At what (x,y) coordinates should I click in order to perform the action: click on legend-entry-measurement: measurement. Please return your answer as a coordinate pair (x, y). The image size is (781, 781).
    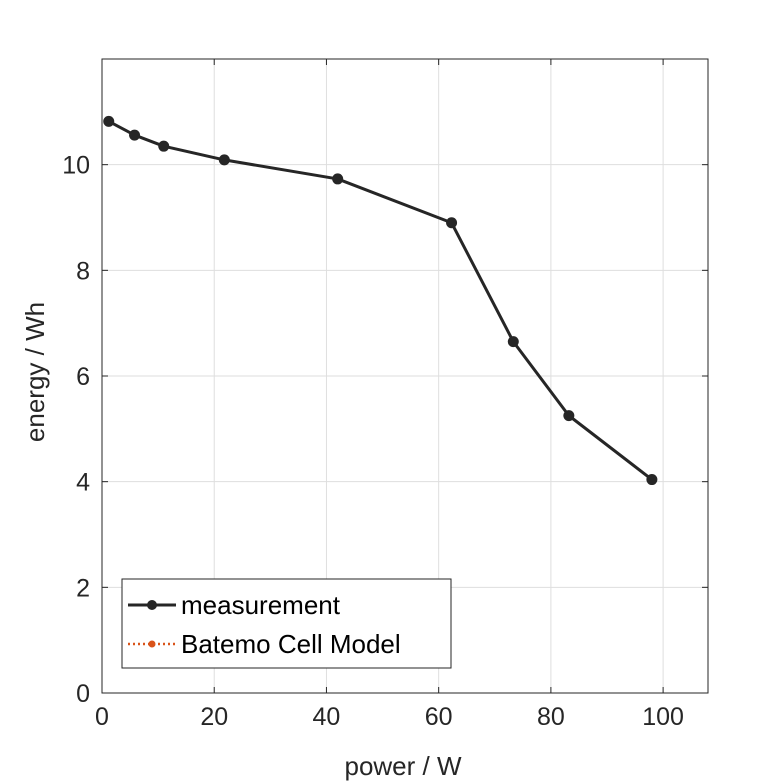
    Looking at the image, I should click on (261, 605).